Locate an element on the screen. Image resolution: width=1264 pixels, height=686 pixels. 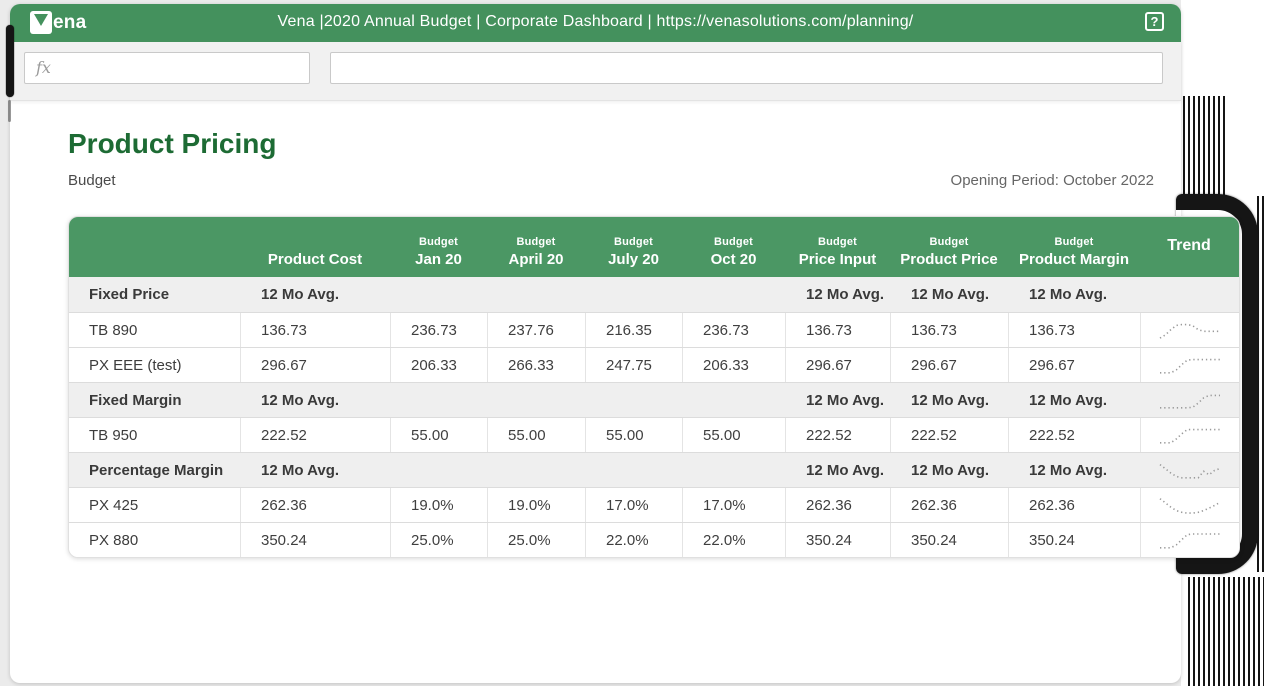
row-label: PX 425 is located at coordinates (155, 505).